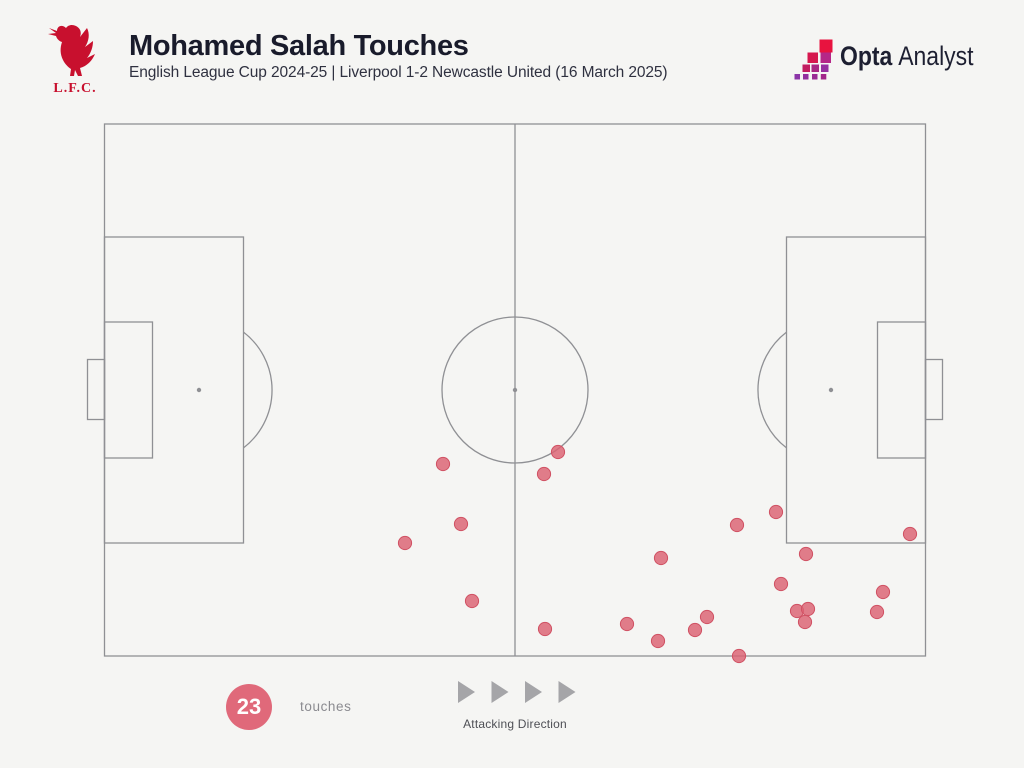  I want to click on center-circle, so click(515, 390).